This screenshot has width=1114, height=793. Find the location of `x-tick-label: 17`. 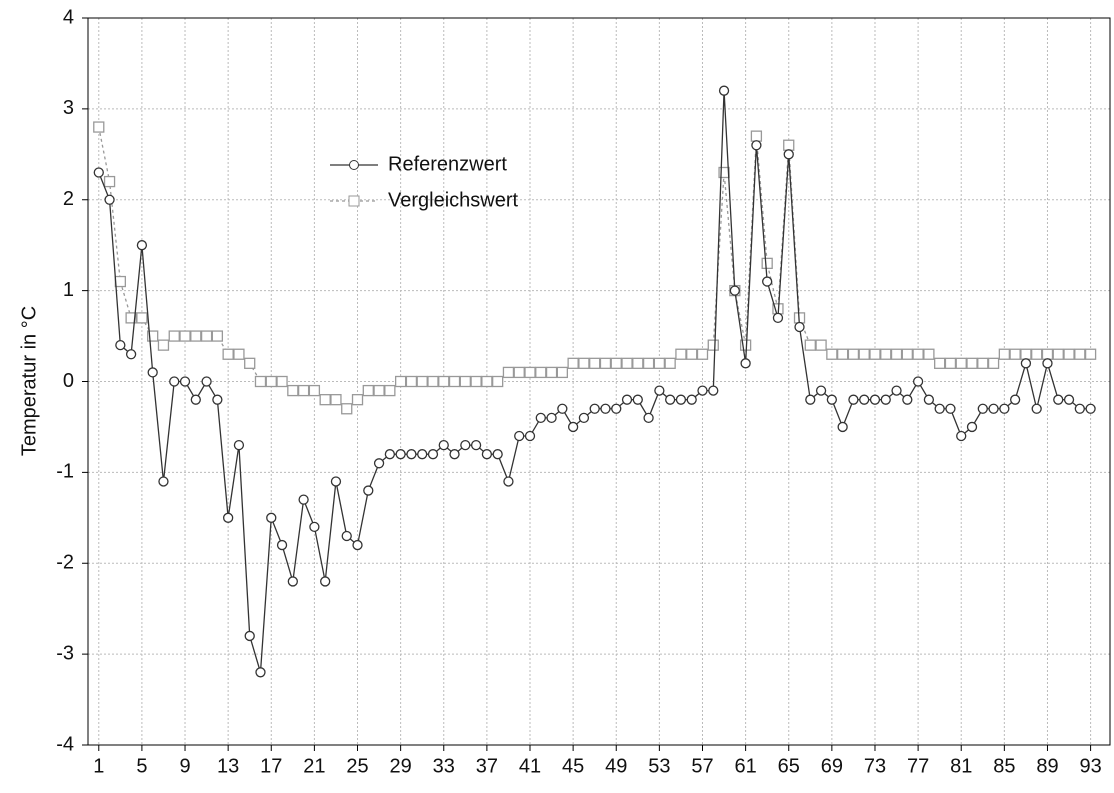

x-tick-label: 17 is located at coordinates (271, 766).